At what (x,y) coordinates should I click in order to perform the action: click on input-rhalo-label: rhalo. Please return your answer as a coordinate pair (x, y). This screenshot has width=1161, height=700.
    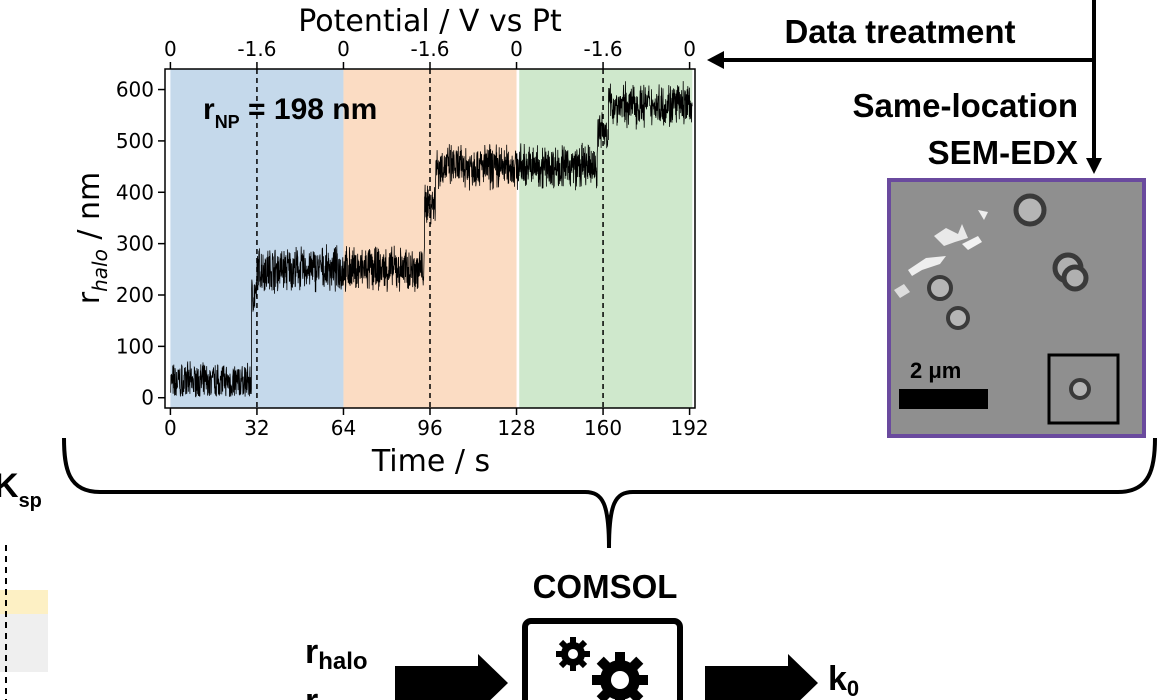
    Looking at the image, I should click on (336, 654).